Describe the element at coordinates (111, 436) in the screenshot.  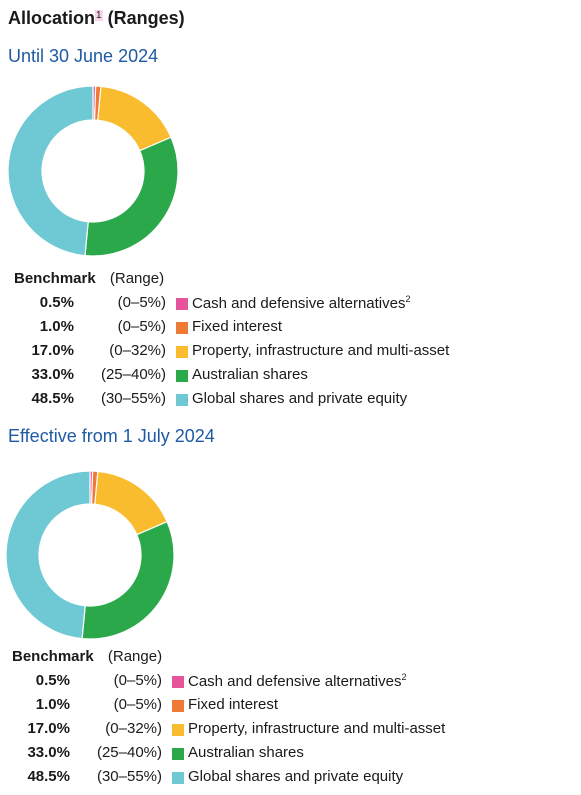
I see `section-title: Effective from 1 July 2024` at that location.